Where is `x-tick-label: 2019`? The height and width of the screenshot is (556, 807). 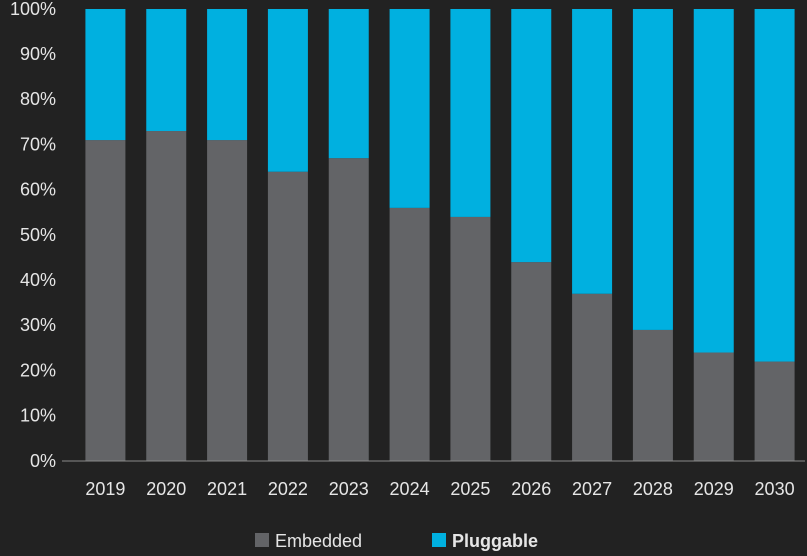
x-tick-label: 2019 is located at coordinates (105, 489).